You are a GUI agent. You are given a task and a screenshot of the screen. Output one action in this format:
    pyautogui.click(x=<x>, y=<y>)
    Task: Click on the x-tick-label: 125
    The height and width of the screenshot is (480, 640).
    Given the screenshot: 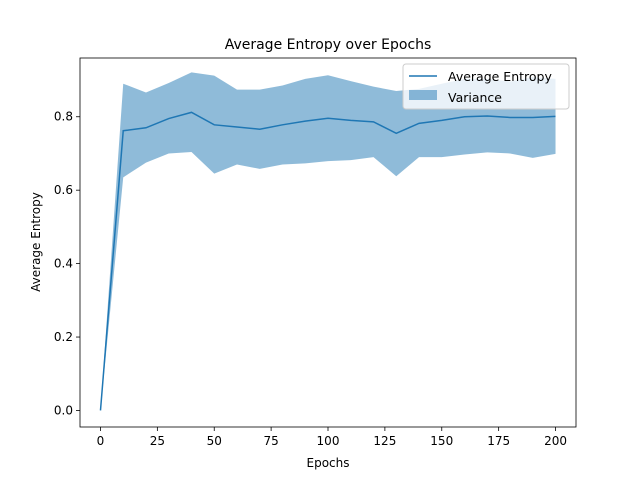 What is the action you would take?
    pyautogui.click(x=384, y=441)
    